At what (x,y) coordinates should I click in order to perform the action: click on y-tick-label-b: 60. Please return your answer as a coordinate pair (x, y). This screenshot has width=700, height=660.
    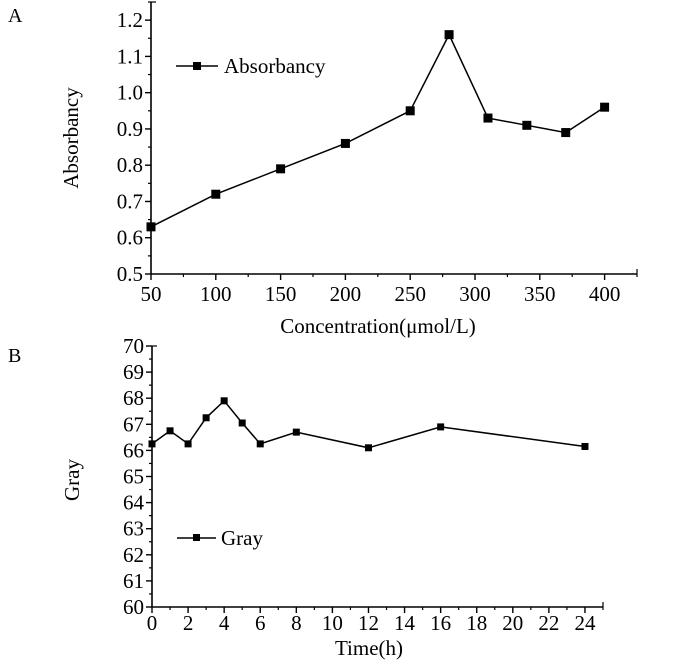
    Looking at the image, I should click on (133, 607).